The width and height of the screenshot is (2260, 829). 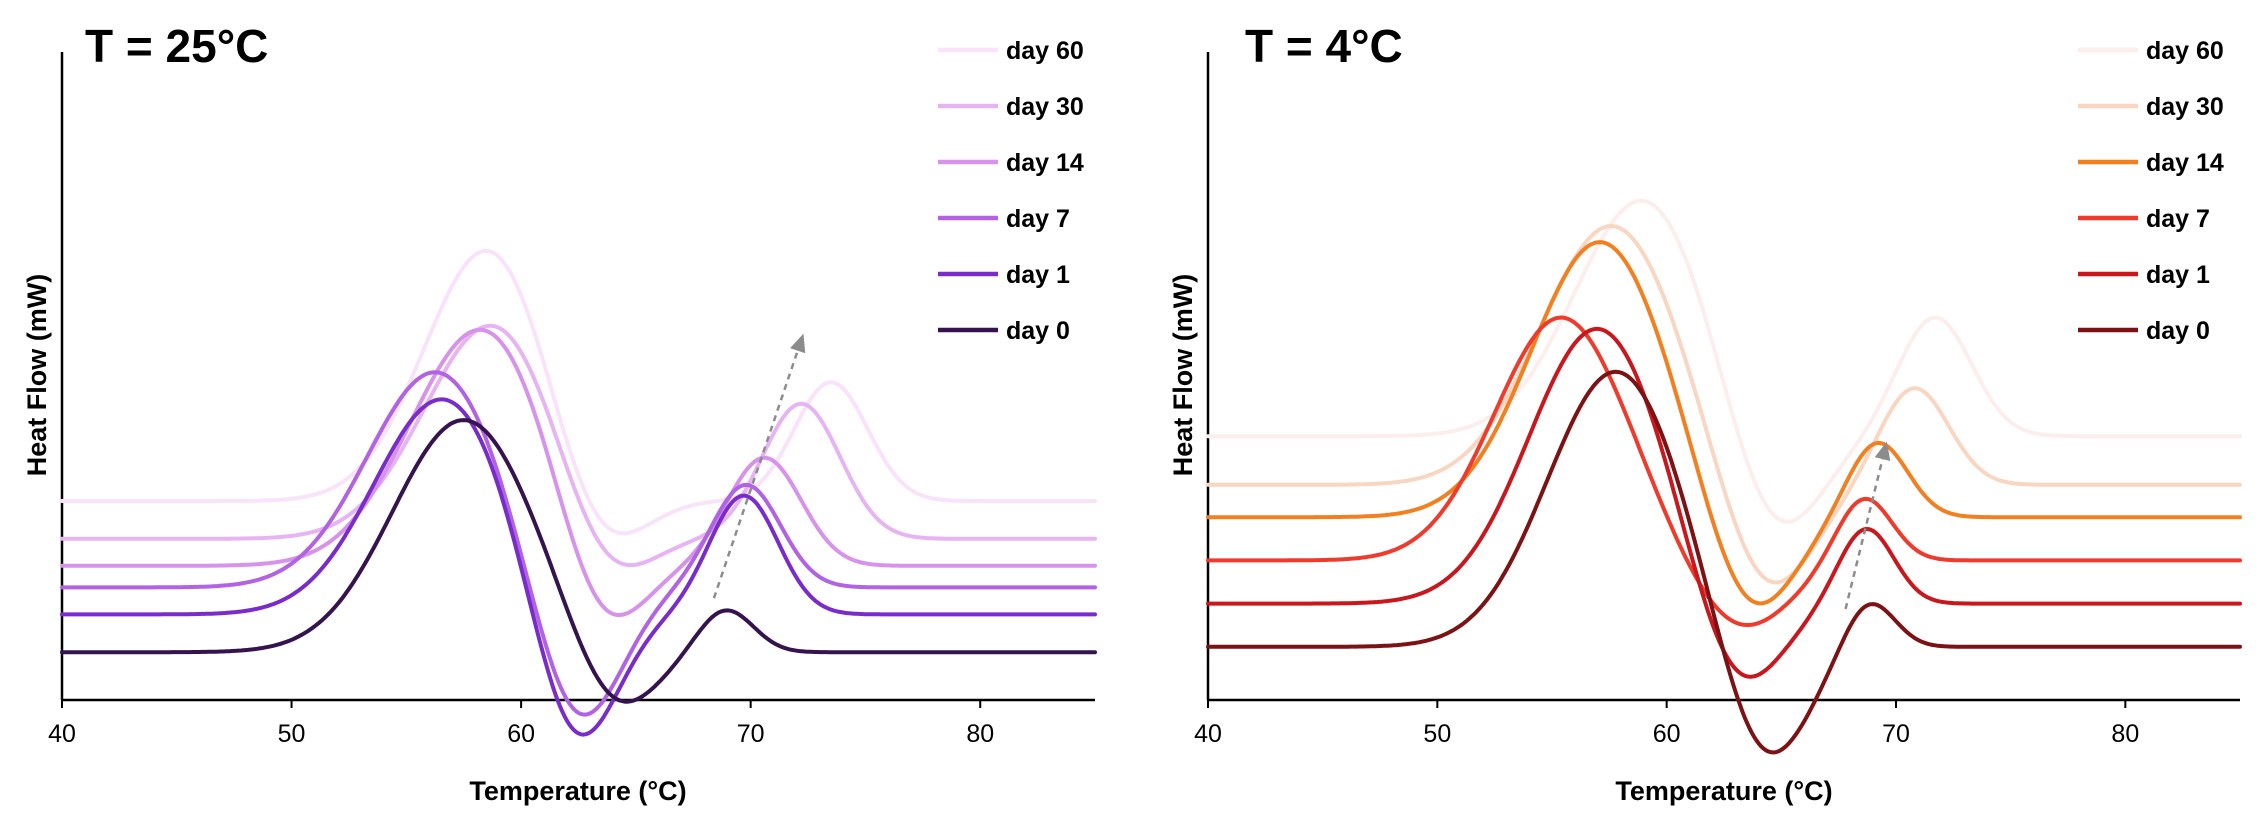 What do you see at coordinates (1864, 534) in the screenshot?
I see `trend-arrow-line` at bounding box center [1864, 534].